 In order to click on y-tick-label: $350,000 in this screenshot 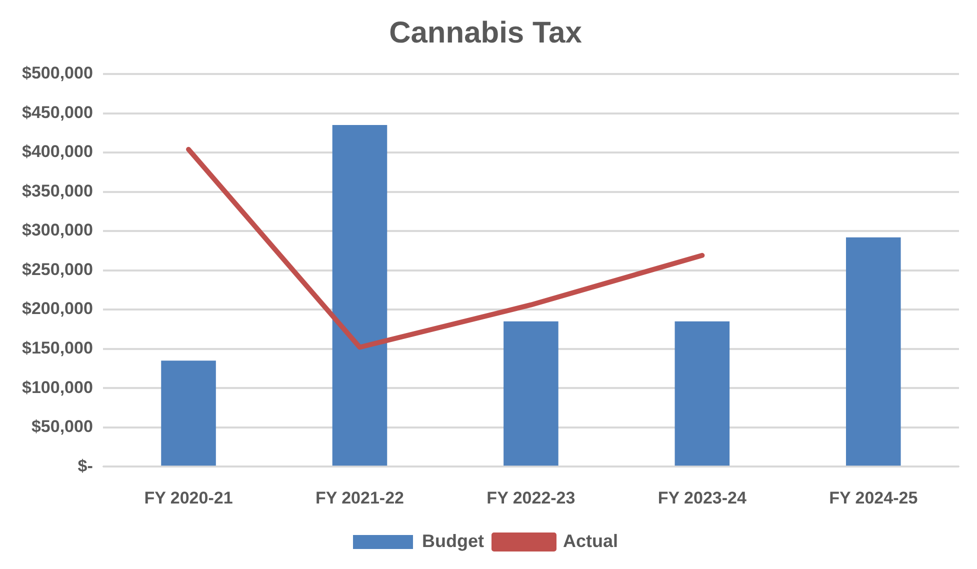, I will do `click(57, 190)`.